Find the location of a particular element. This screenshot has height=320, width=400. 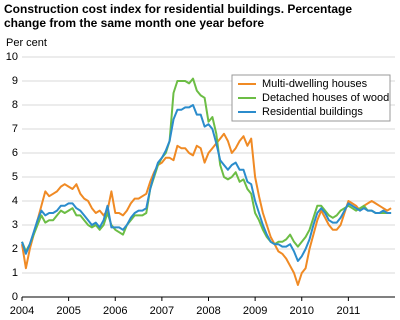

legend-label: Multi-dwelling houses is located at coordinates (315, 84).